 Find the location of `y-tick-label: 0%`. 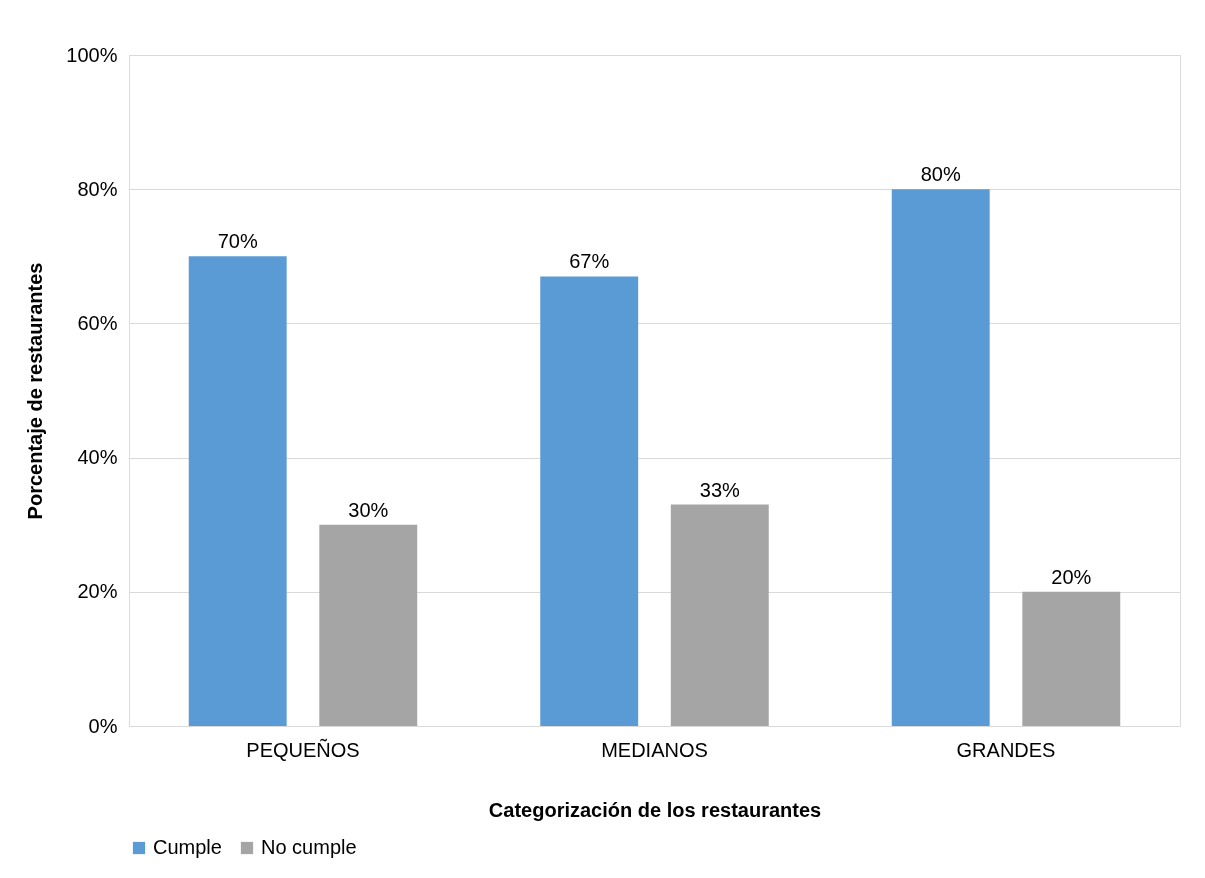

y-tick-label: 0% is located at coordinates (103, 725).